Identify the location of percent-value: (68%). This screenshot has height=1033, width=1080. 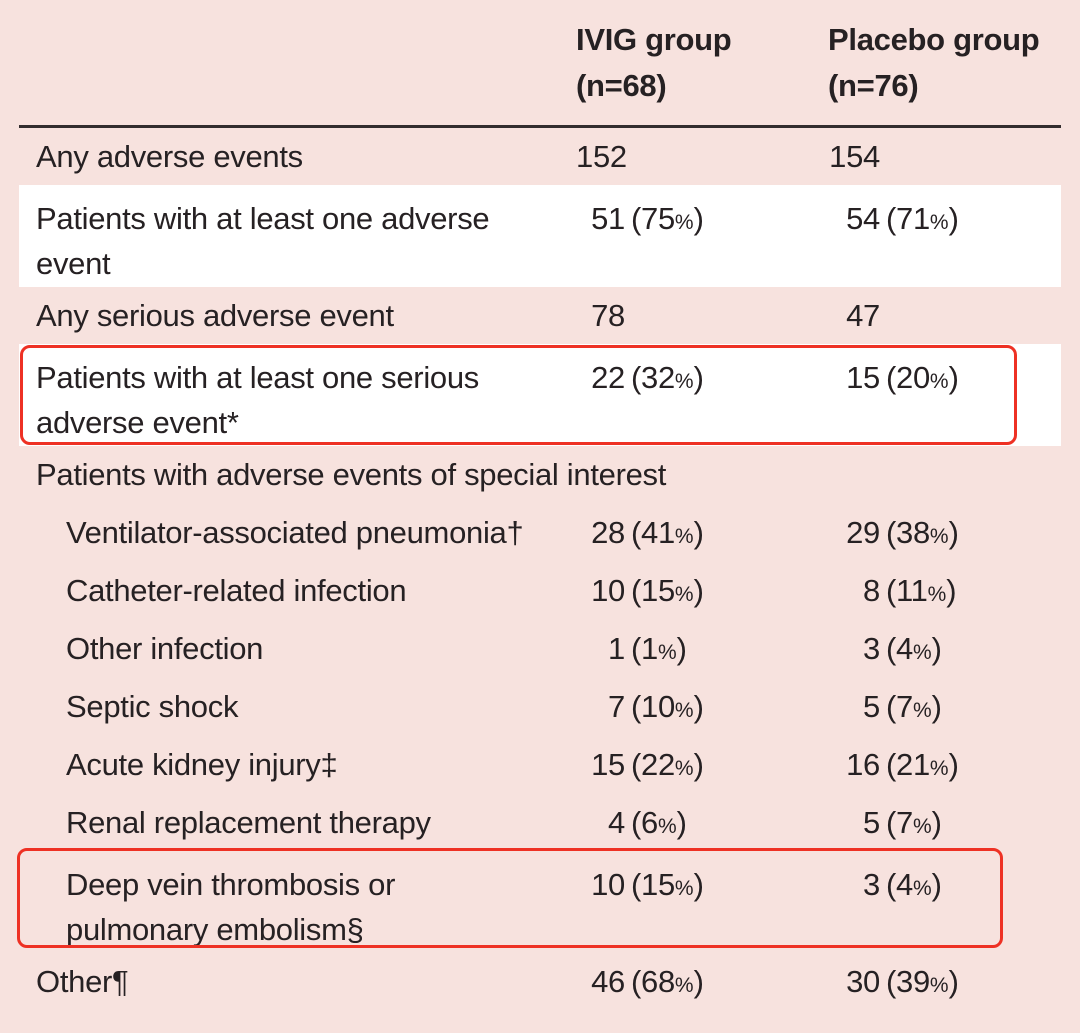
(667, 981).